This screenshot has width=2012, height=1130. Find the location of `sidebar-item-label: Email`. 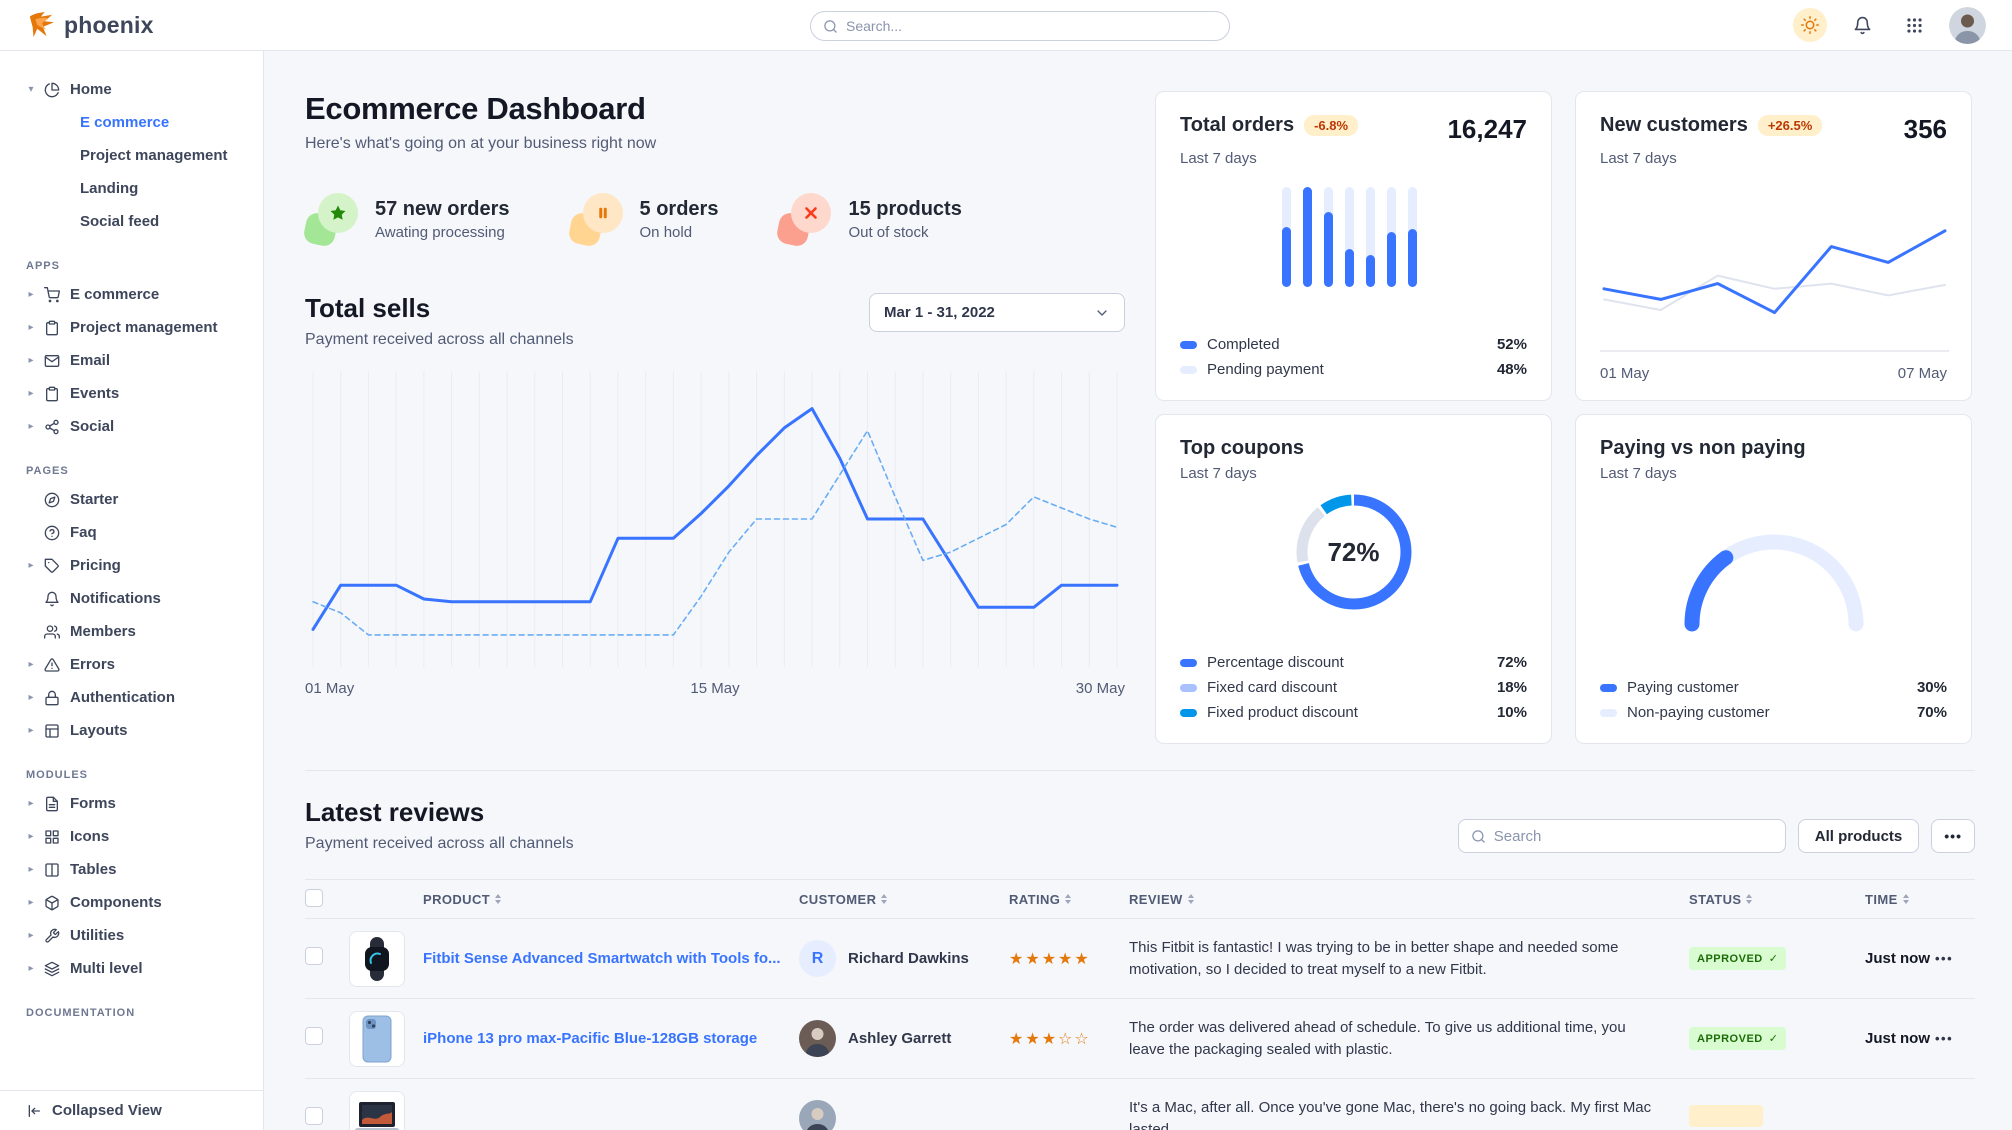

sidebar-item-label: Email is located at coordinates (90, 360).